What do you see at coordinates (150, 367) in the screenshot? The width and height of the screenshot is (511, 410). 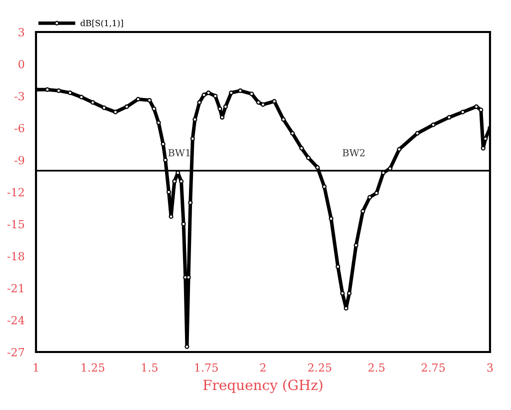 I see `x-tick-label: 1.5` at bounding box center [150, 367].